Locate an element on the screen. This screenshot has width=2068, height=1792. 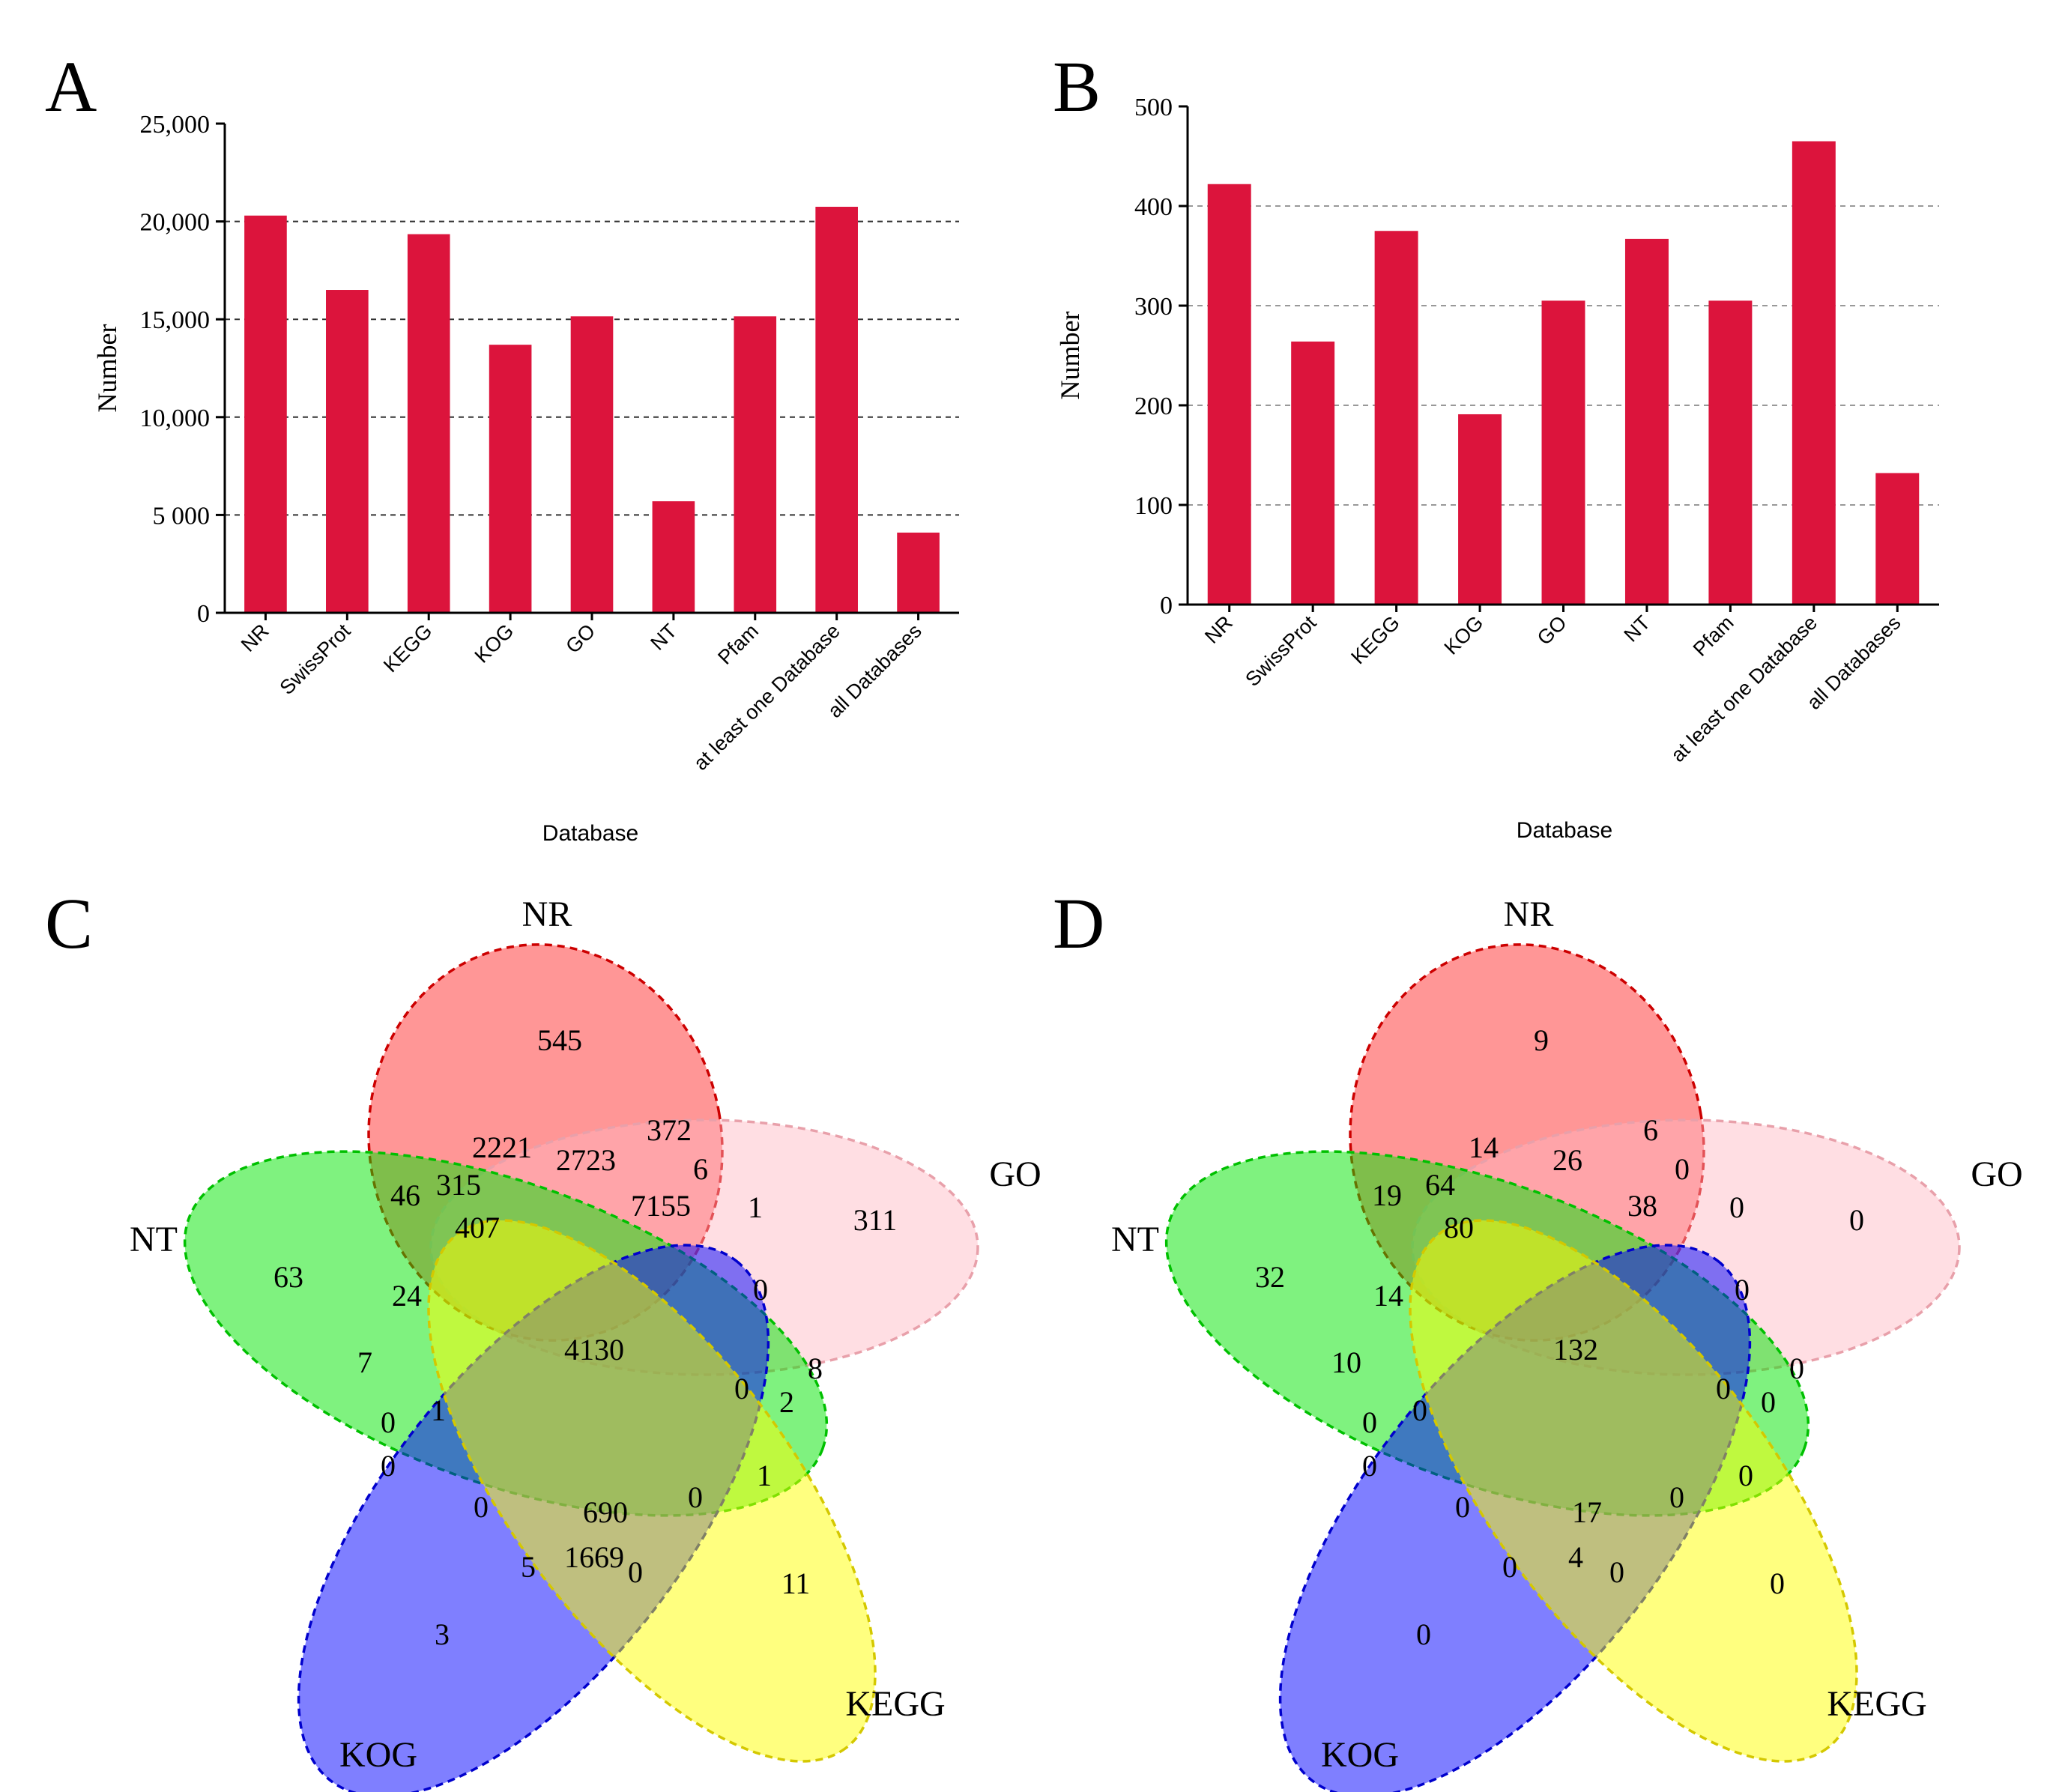
venn-region-label: 132 is located at coordinates (1575, 1349).